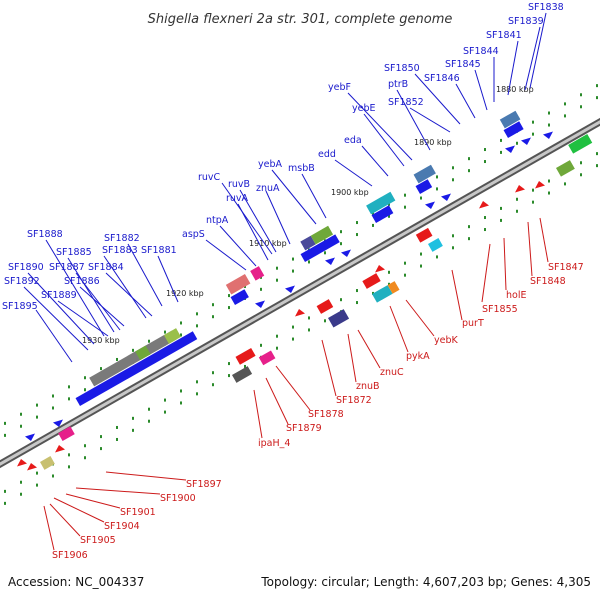 The image size is (600, 600). Describe the element at coordinates (185, 293) in the screenshot. I see `tick-label: 1920 kbp` at that location.